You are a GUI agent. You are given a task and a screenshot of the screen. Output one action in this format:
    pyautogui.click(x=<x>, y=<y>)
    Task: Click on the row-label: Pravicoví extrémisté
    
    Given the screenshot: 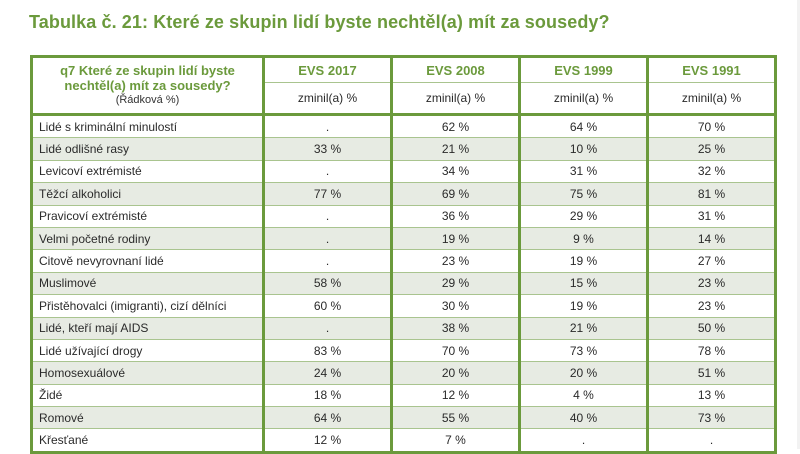 What is the action you would take?
    pyautogui.click(x=147, y=216)
    